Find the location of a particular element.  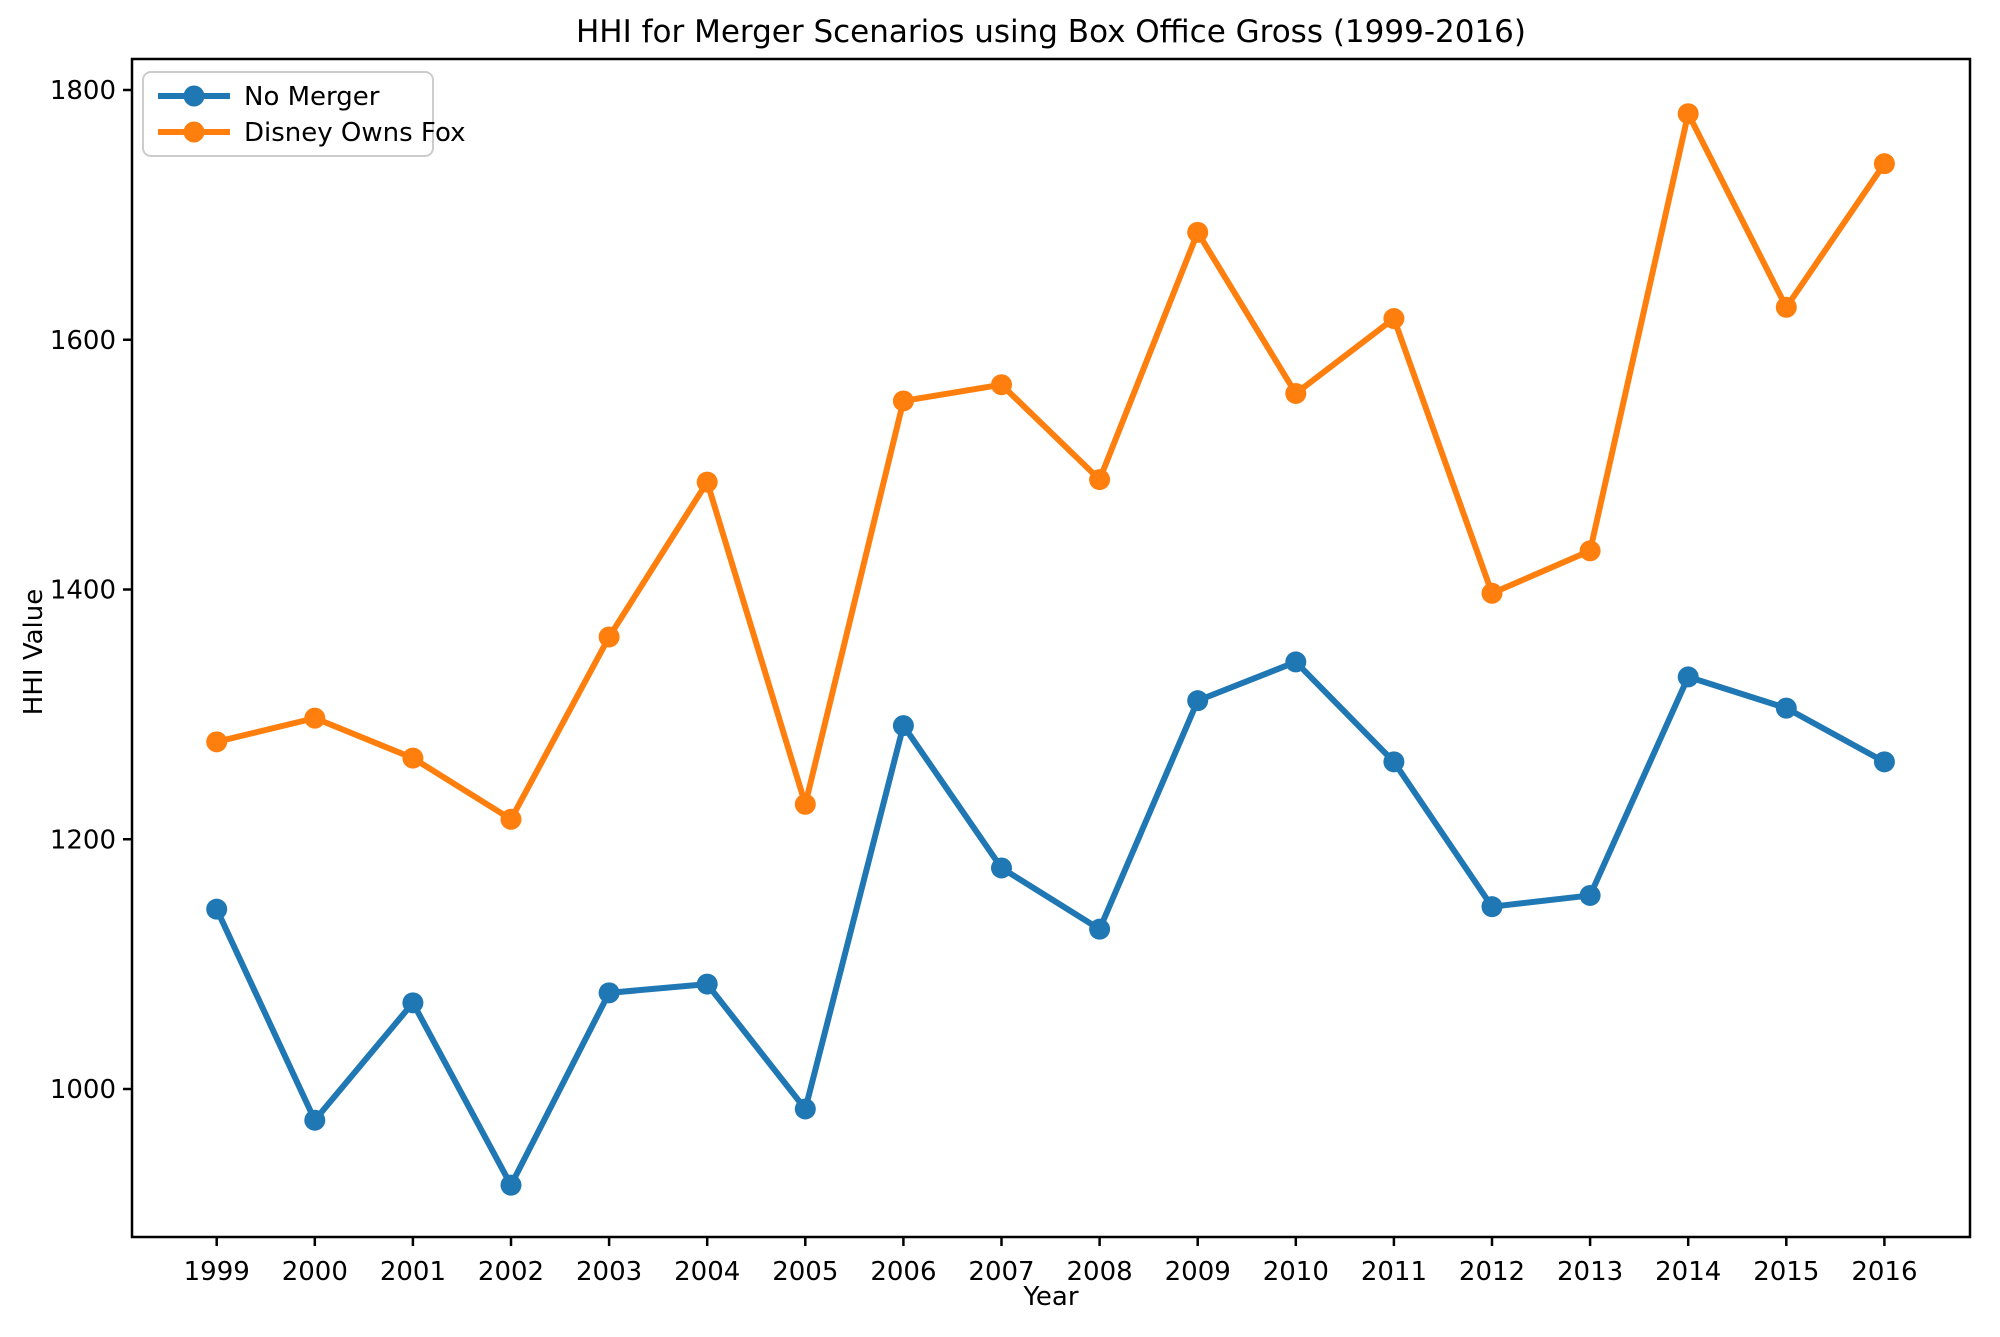

data-point-disney-owns-fox-2000 is located at coordinates (315, 718).